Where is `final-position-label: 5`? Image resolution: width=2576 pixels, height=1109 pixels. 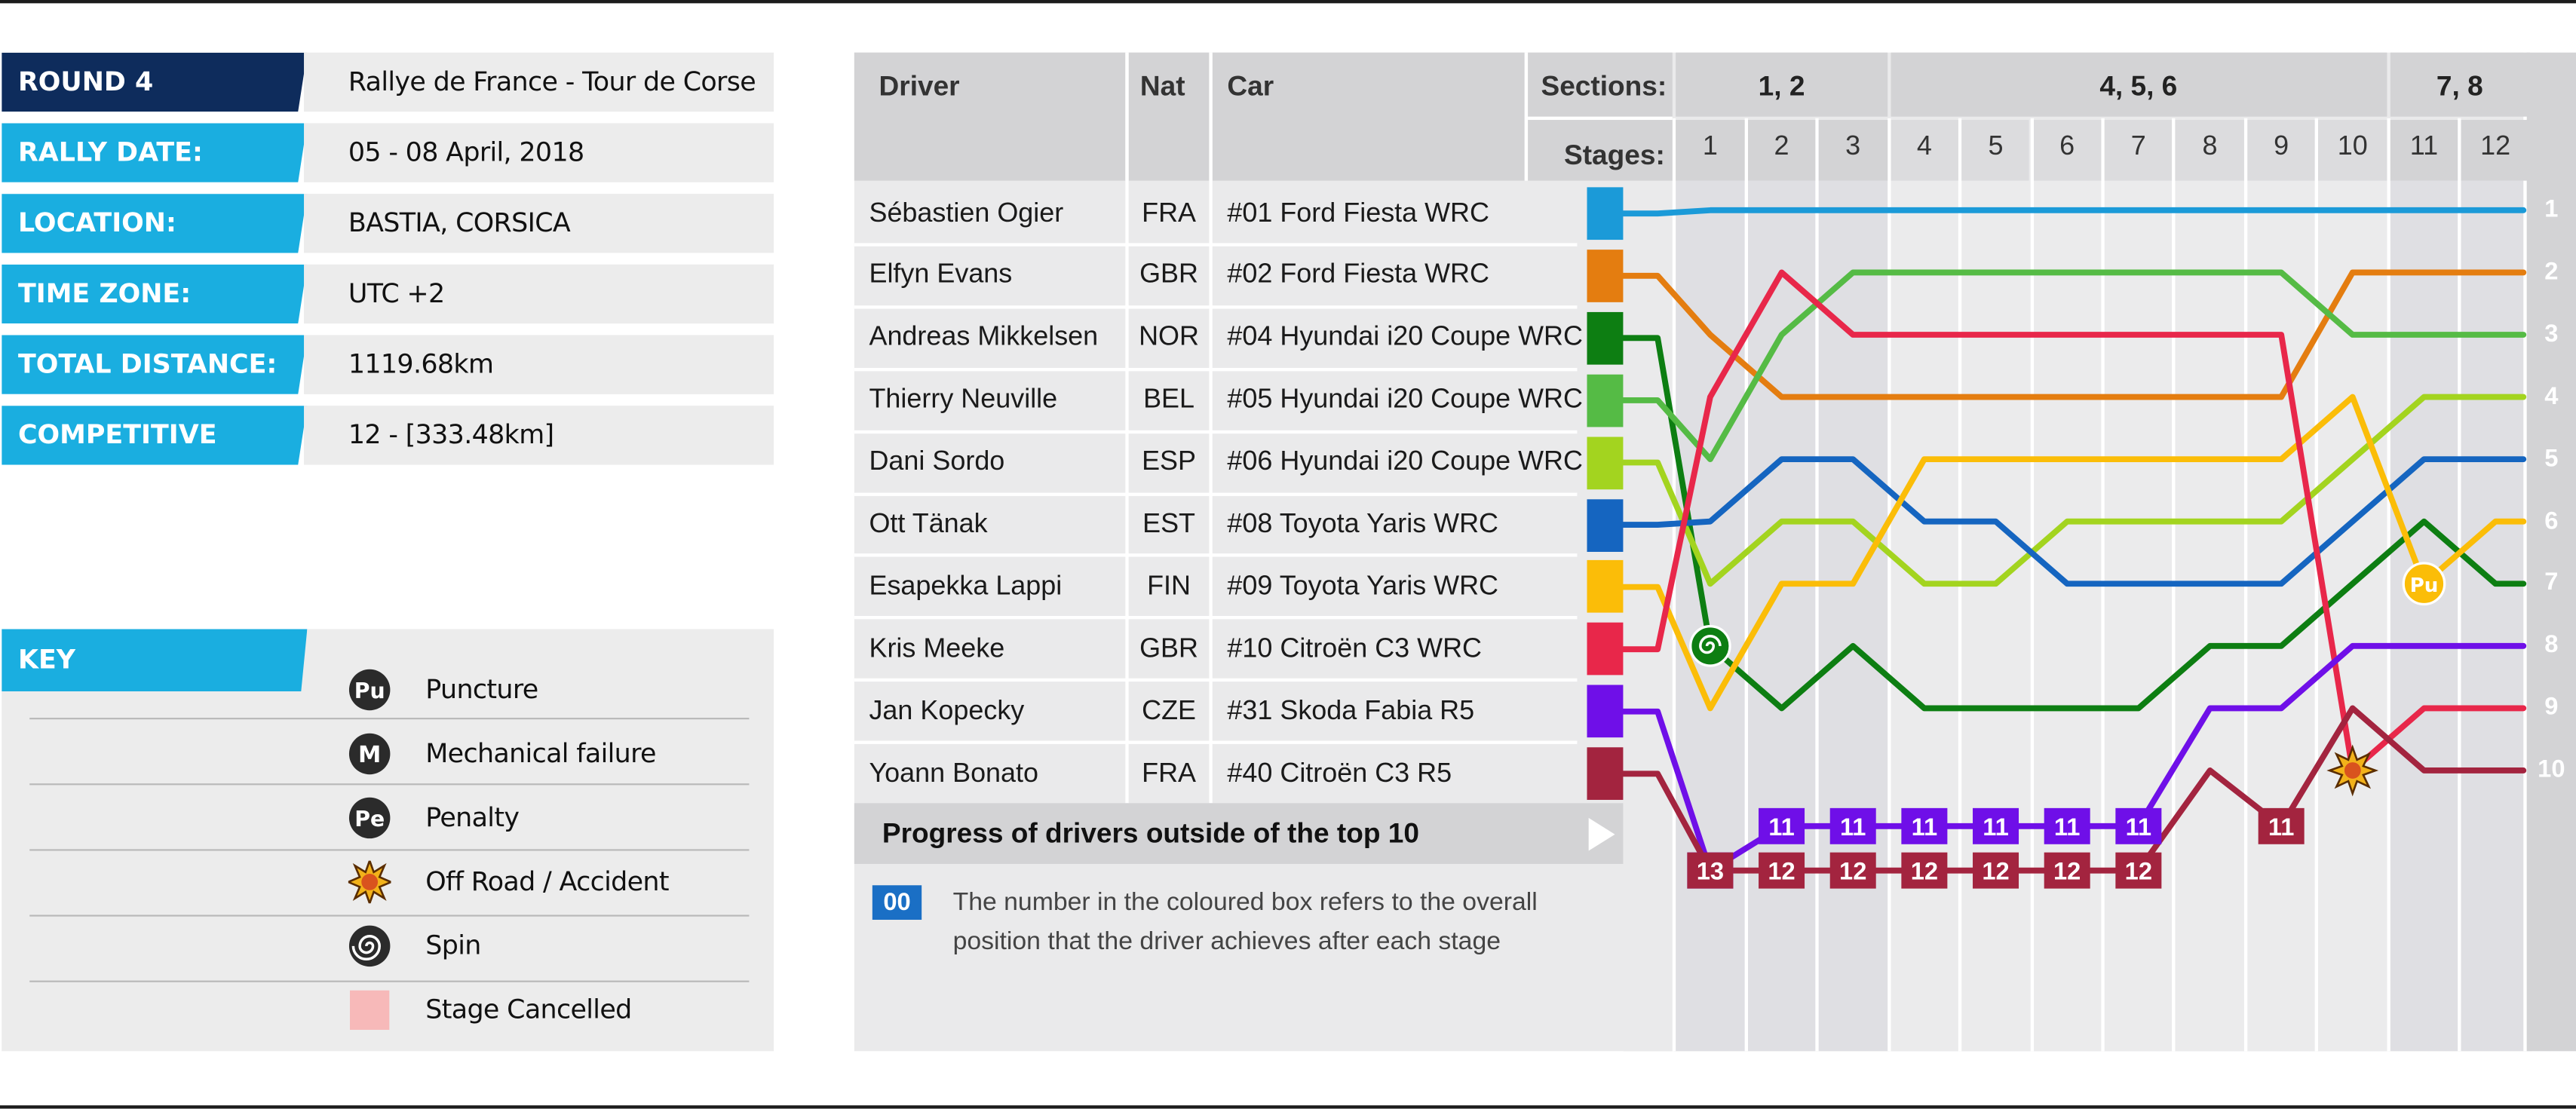
final-position-label: 5 is located at coordinates (2551, 459).